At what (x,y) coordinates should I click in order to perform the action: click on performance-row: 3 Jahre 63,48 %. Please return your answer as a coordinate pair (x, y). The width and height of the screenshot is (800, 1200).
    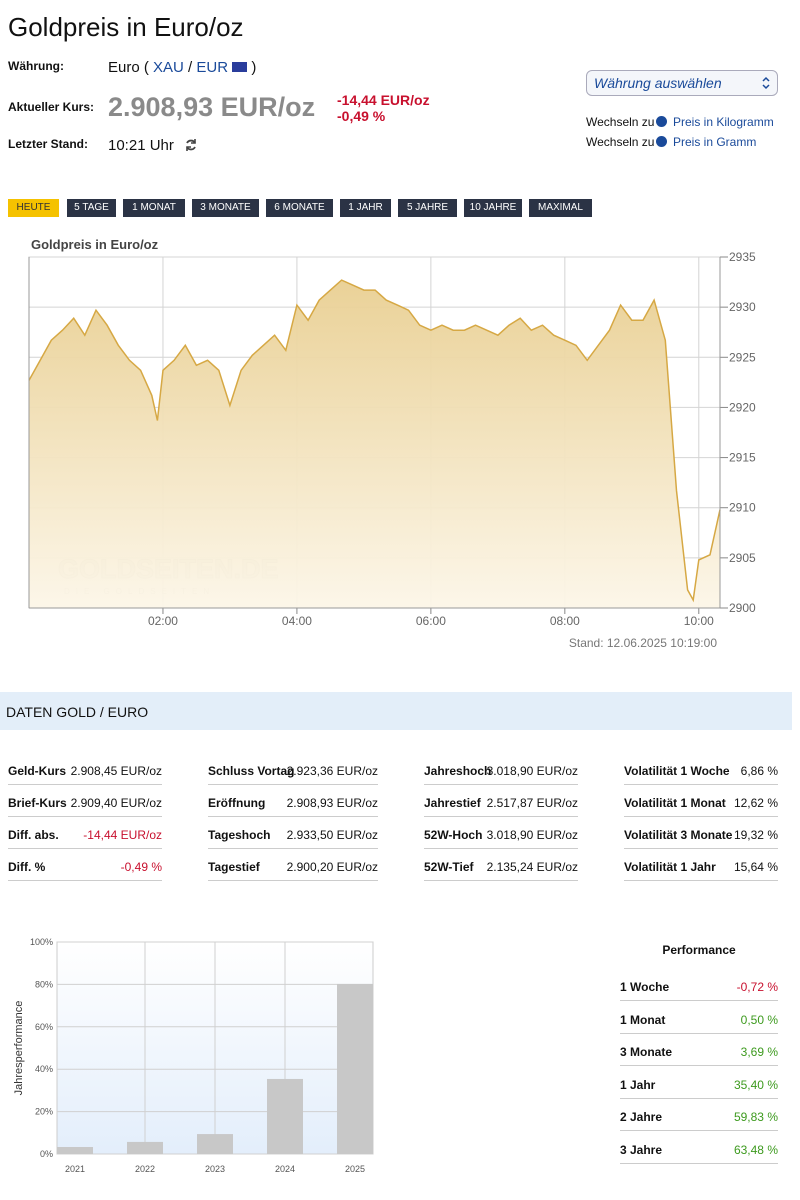
    Looking at the image, I should click on (699, 1151).